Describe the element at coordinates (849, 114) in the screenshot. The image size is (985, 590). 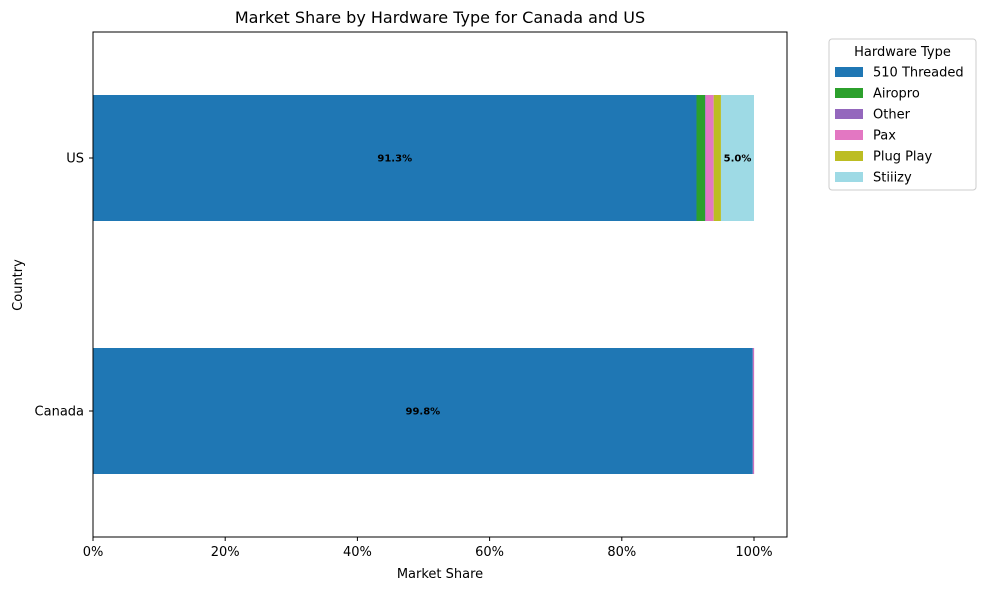
I see `legend-swatch-other` at that location.